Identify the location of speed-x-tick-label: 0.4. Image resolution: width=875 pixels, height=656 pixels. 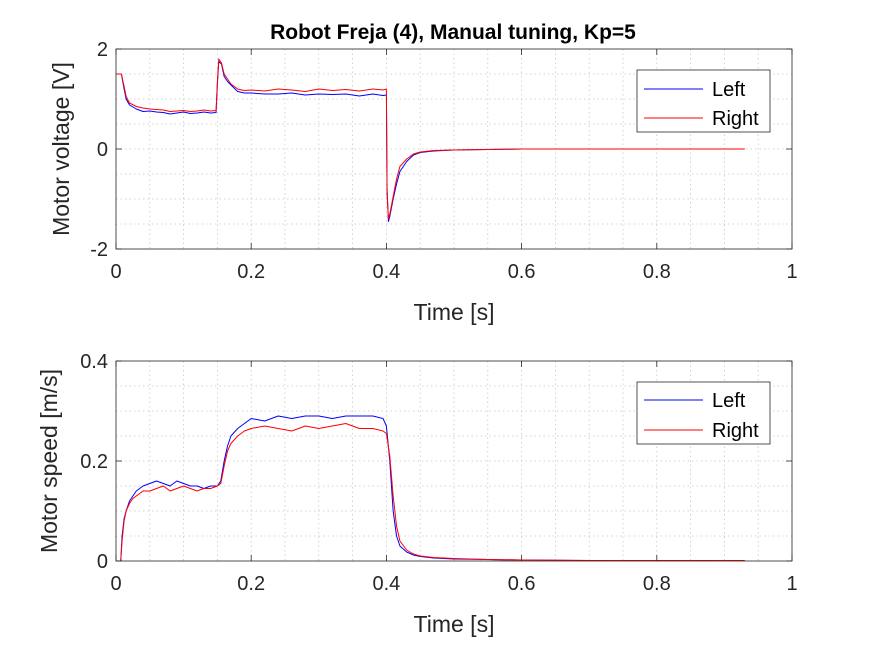
(386, 584).